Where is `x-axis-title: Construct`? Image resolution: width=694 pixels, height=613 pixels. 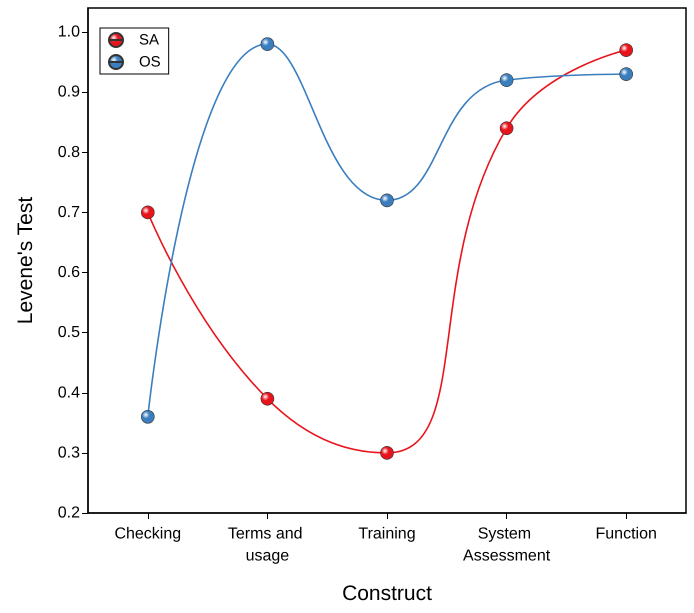 x-axis-title: Construct is located at coordinates (387, 593).